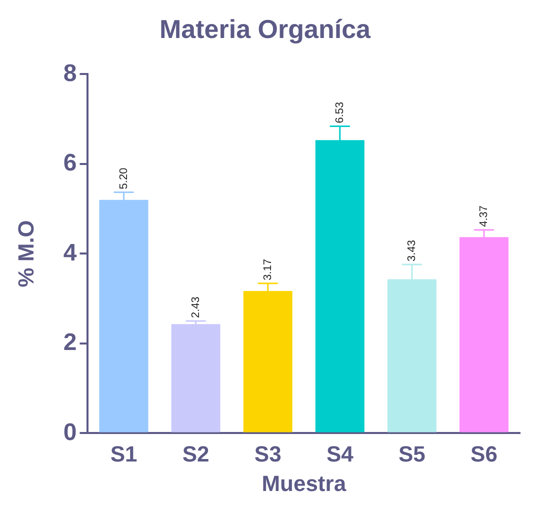 Image resolution: width=540 pixels, height=508 pixels. Describe the element at coordinates (412, 453) in the screenshot. I see `x-tick-label: S5` at that location.